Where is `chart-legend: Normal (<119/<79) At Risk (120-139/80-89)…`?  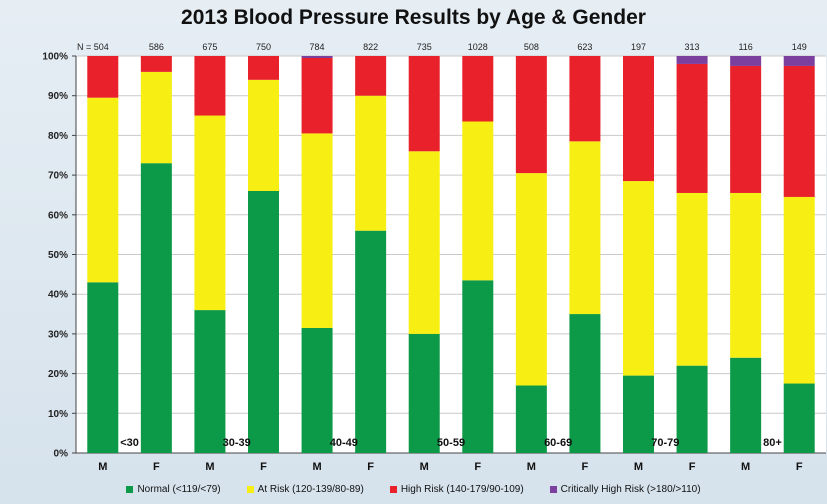 chart-legend: Normal (<119/<79) At Risk (120-139/80-89)… is located at coordinates (413, 489).